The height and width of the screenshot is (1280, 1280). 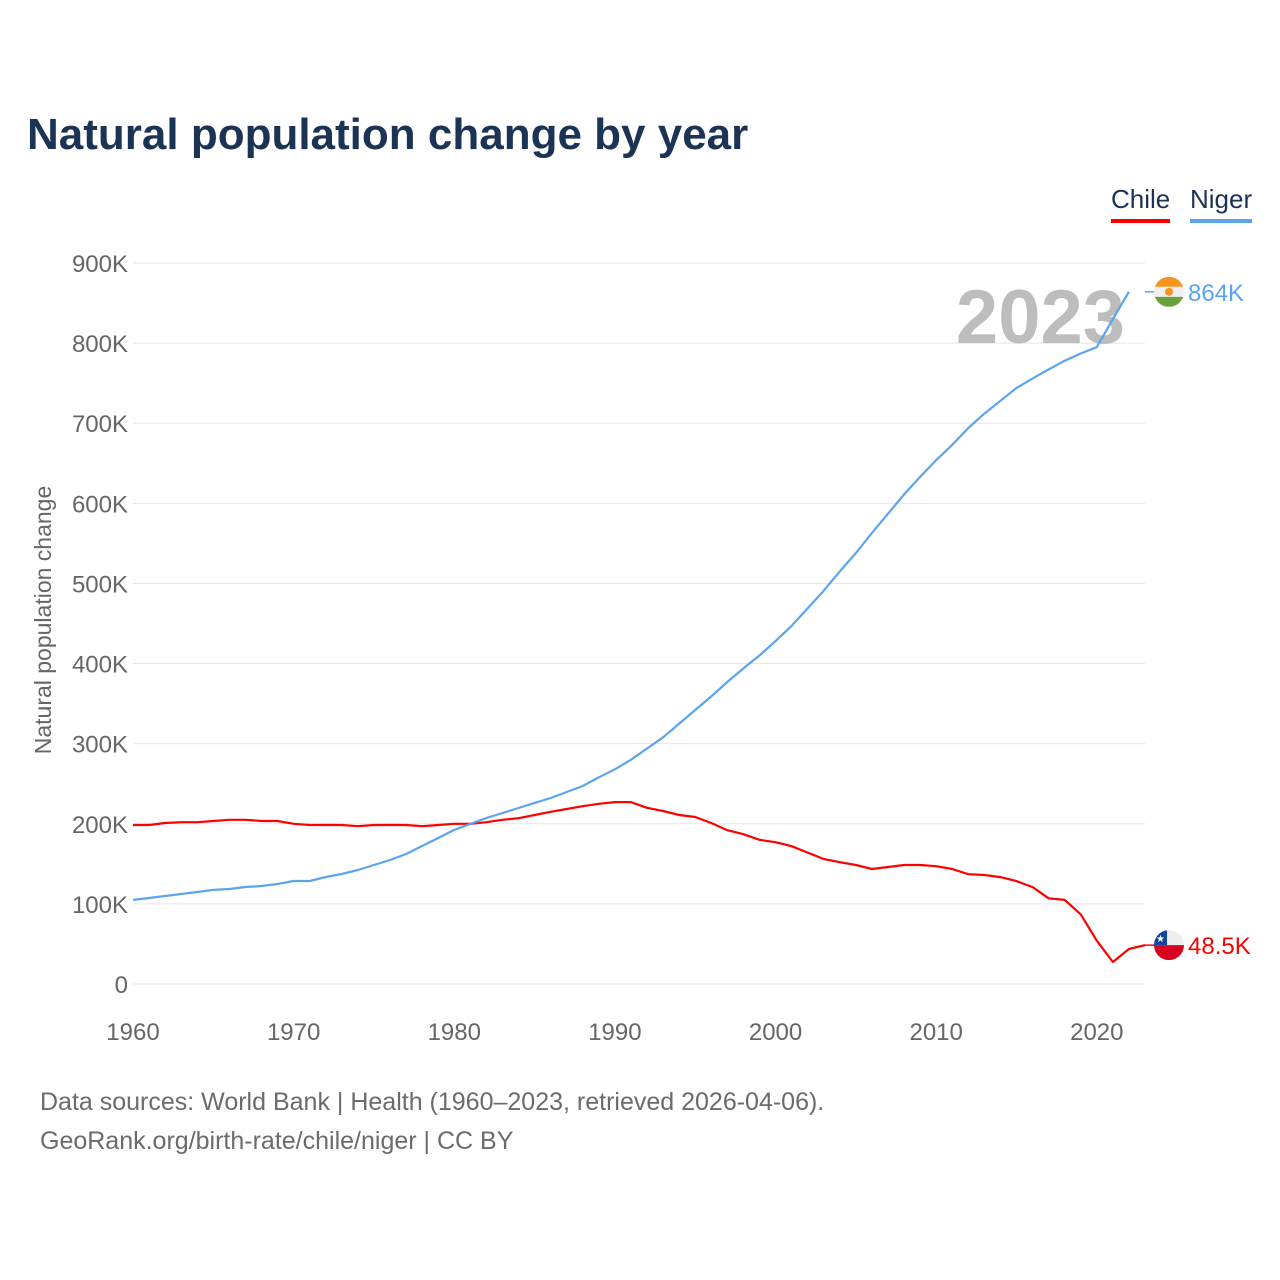 I want to click on series-line-chile, so click(x=639, y=882).